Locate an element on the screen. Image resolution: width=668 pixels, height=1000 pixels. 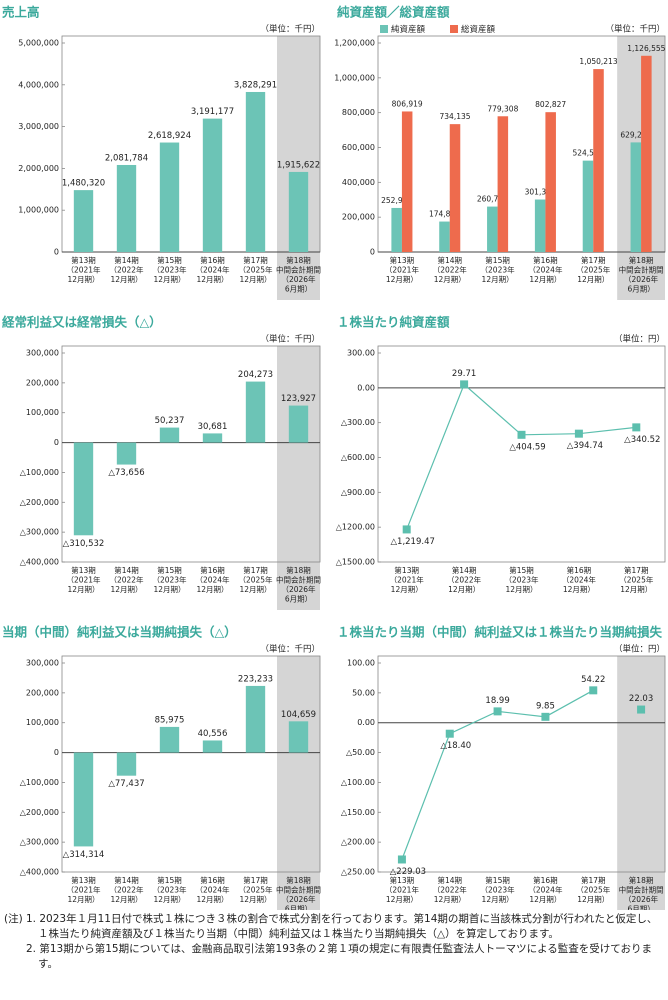
highlight-band is located at coordinates (298, 478).